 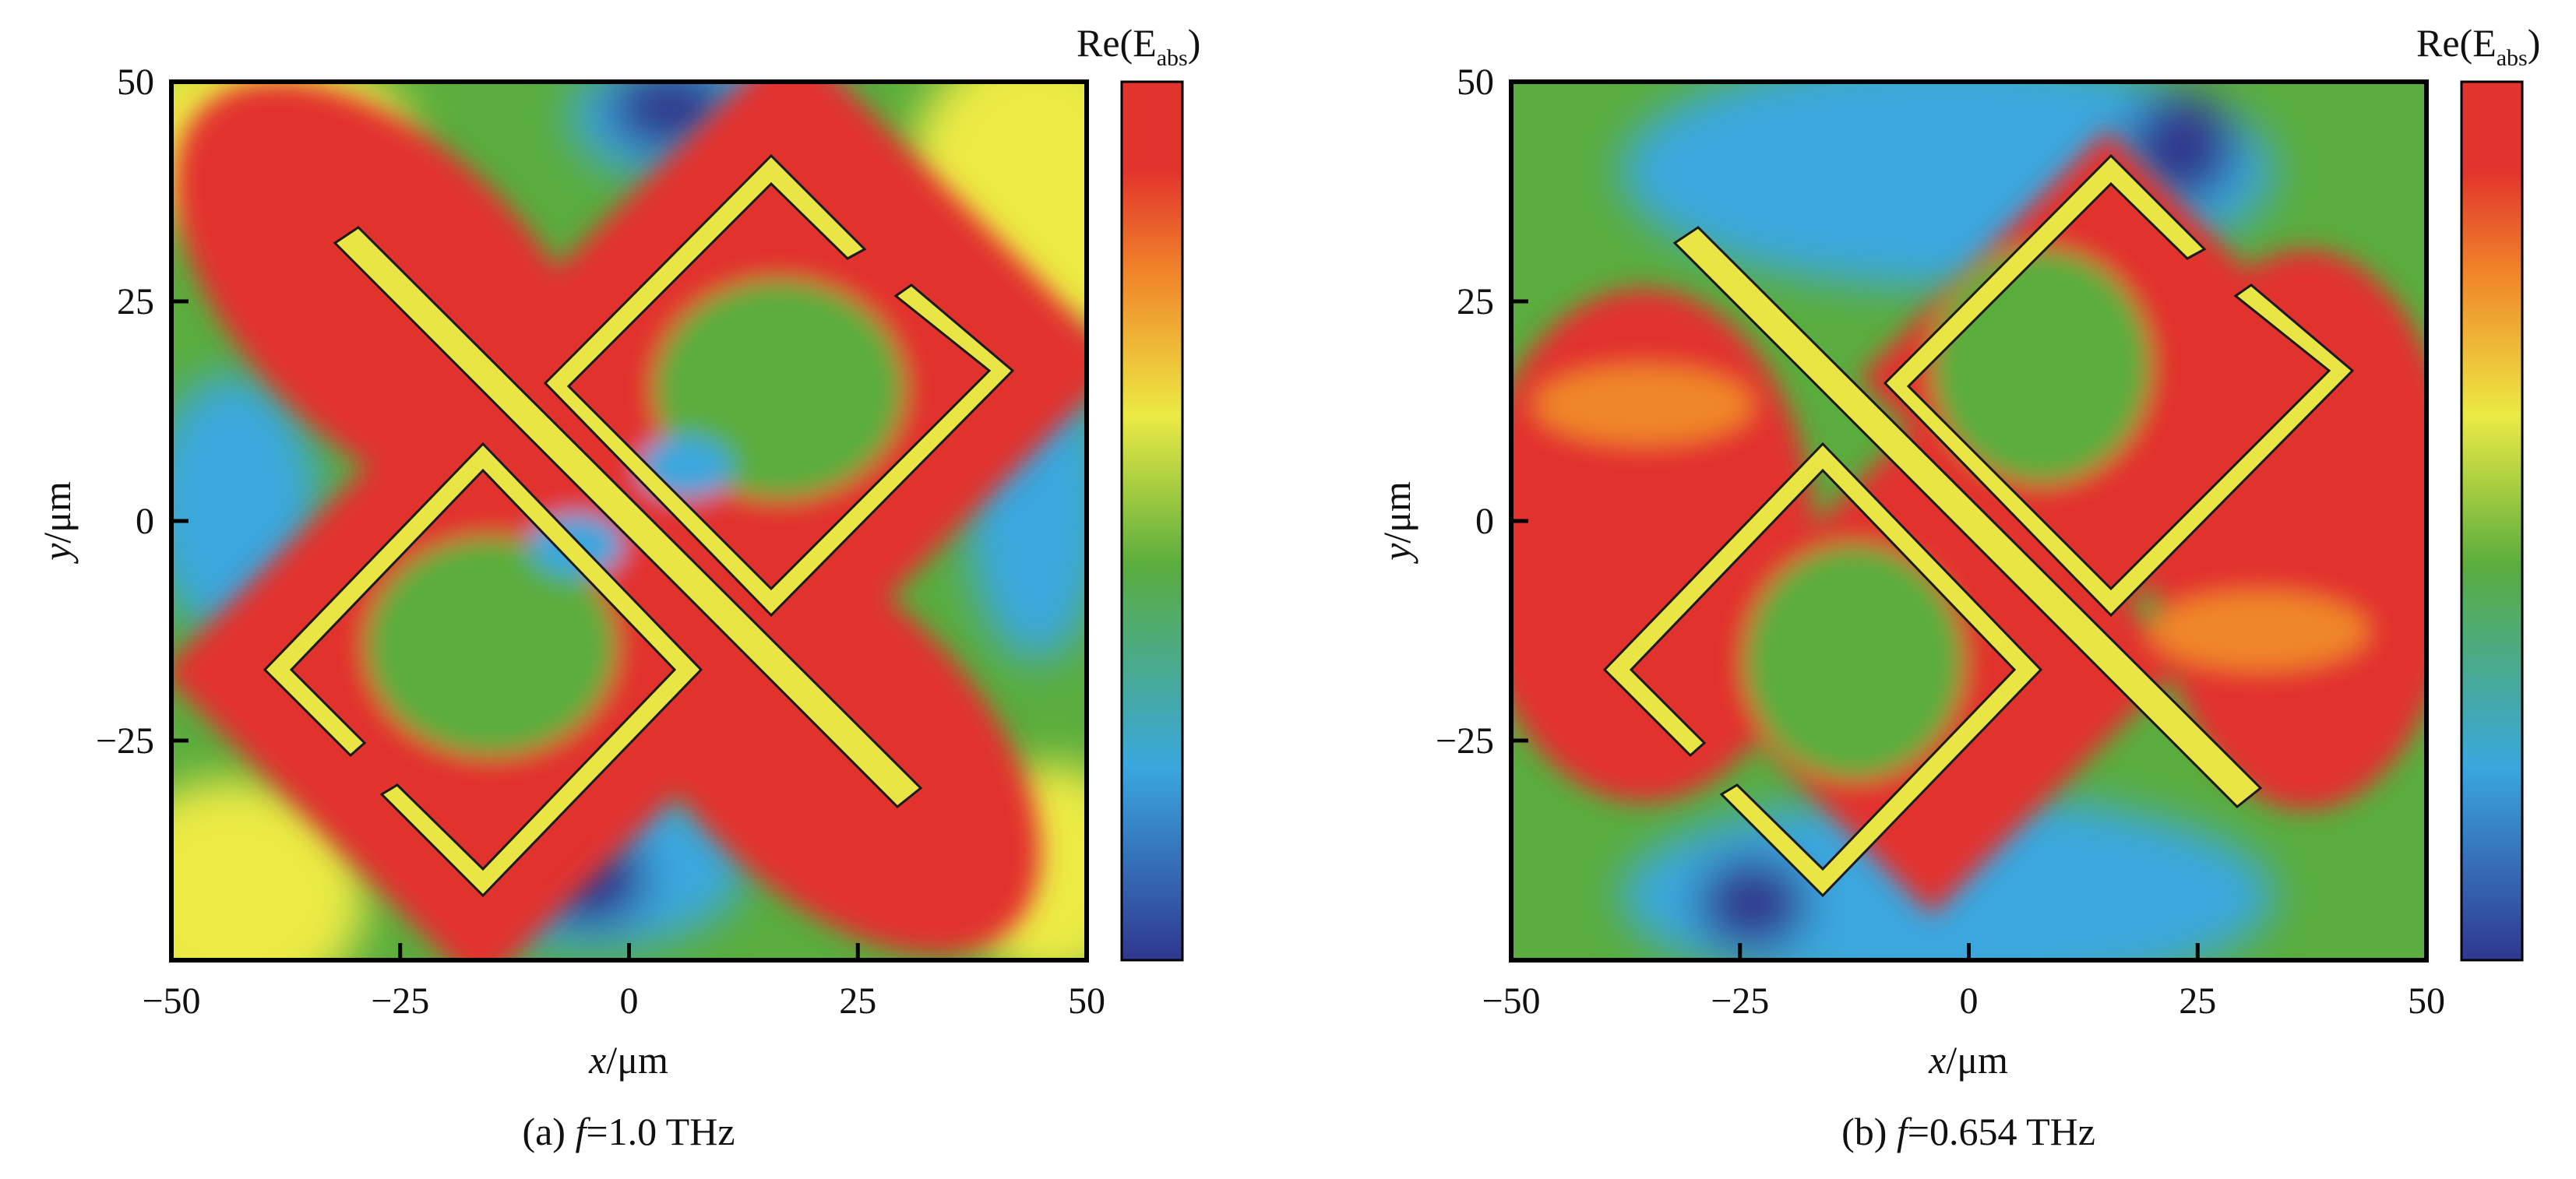 What do you see at coordinates (628, 1131) in the screenshot?
I see `caption-a: (a) f=1.0 THz` at bounding box center [628, 1131].